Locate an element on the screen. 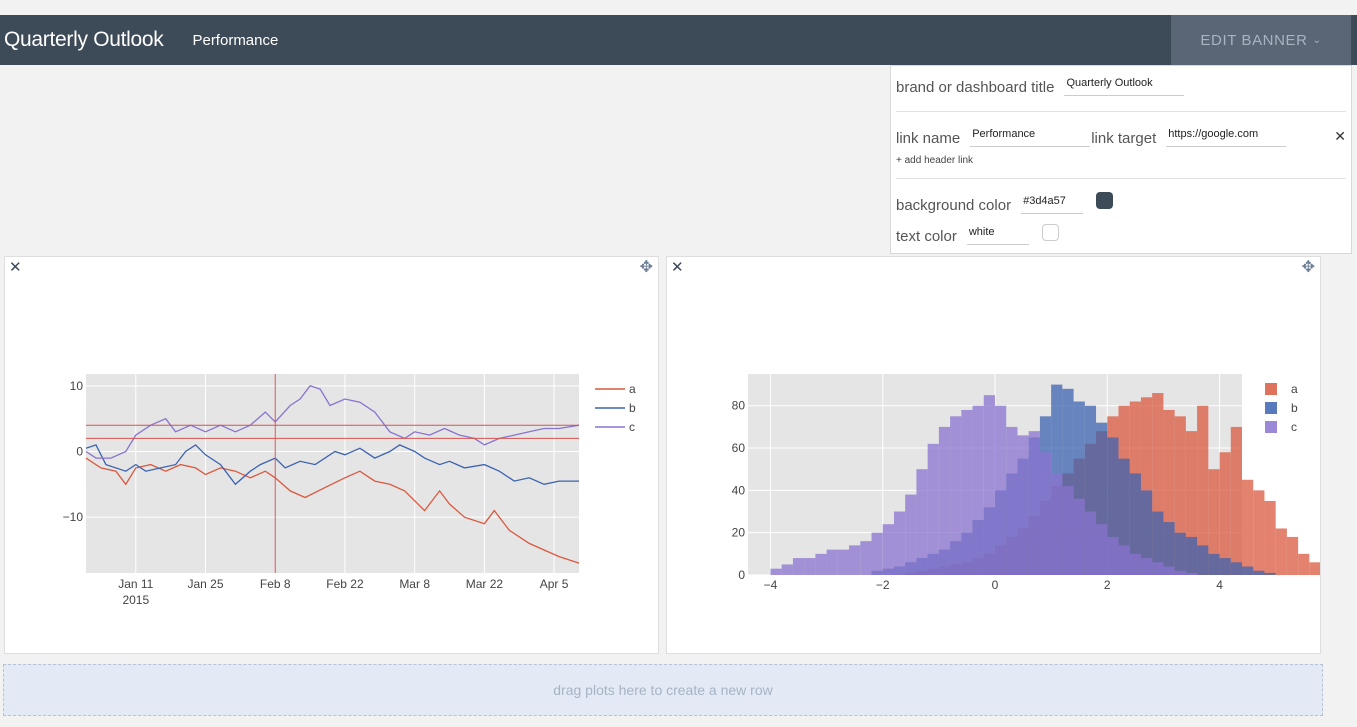 The width and height of the screenshot is (1357, 727). x-tick-label: Feb 22 is located at coordinates (345, 584).